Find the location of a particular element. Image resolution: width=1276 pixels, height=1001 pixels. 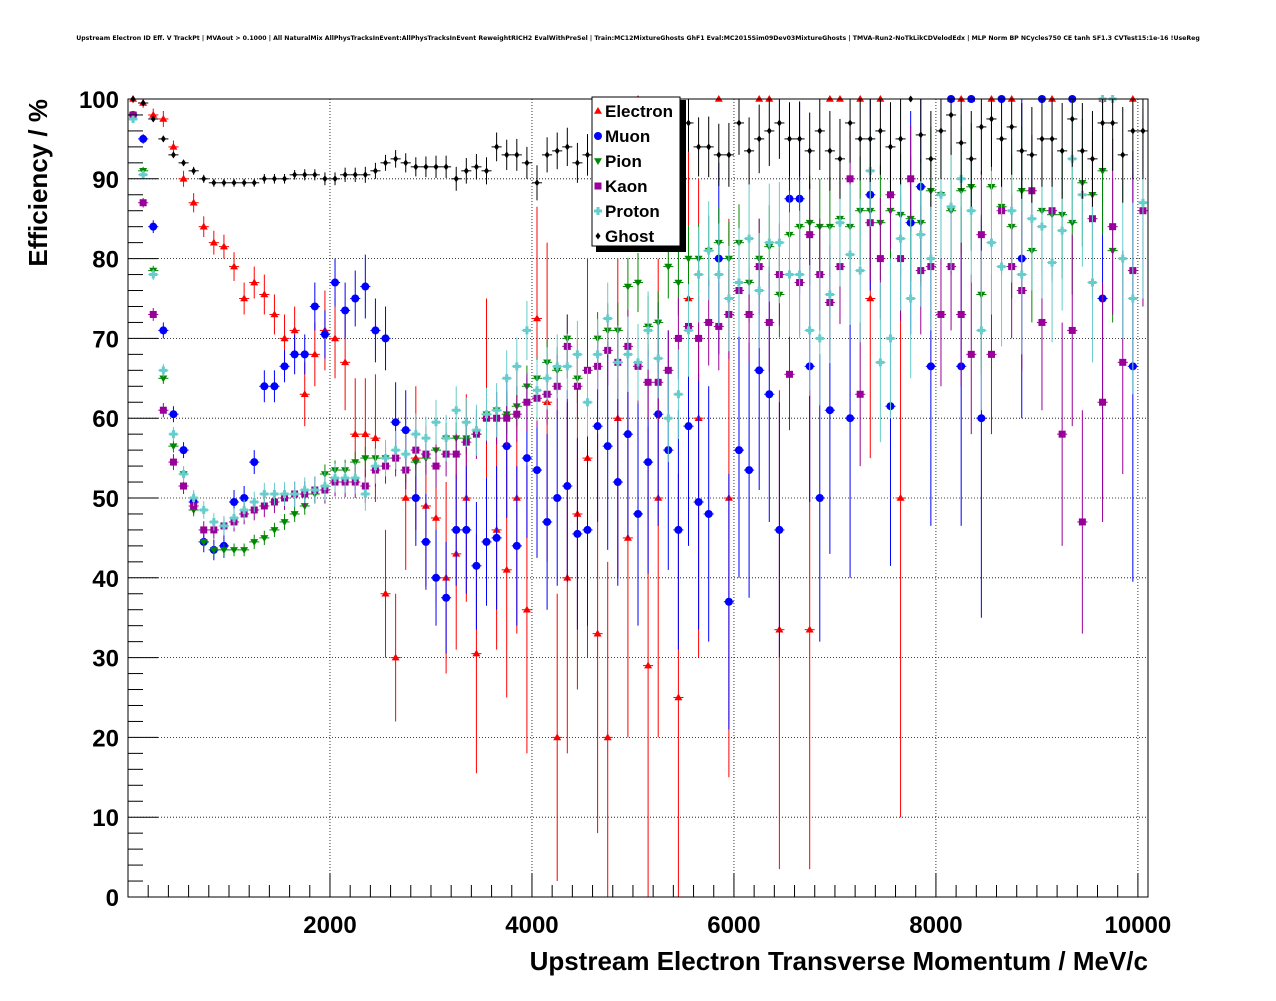

x-tick-label: 4000 is located at coordinates (531, 925).